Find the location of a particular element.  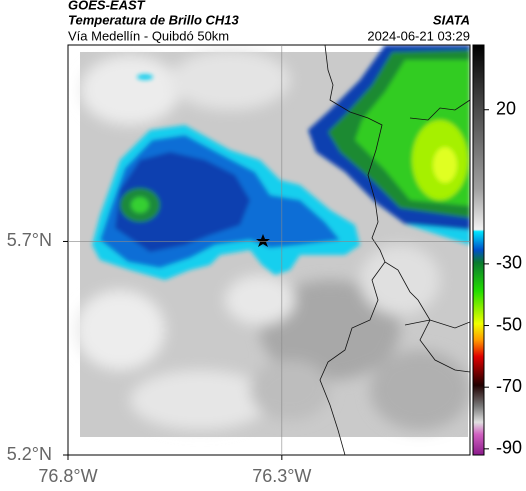

y-tick-label: 5.2°N is located at coordinates (29, 454).